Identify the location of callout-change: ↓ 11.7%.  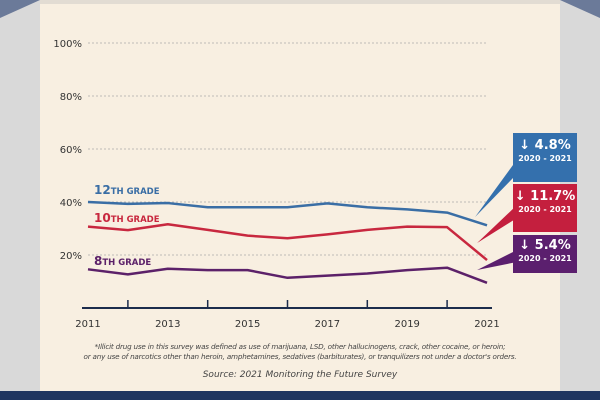
(545, 196).